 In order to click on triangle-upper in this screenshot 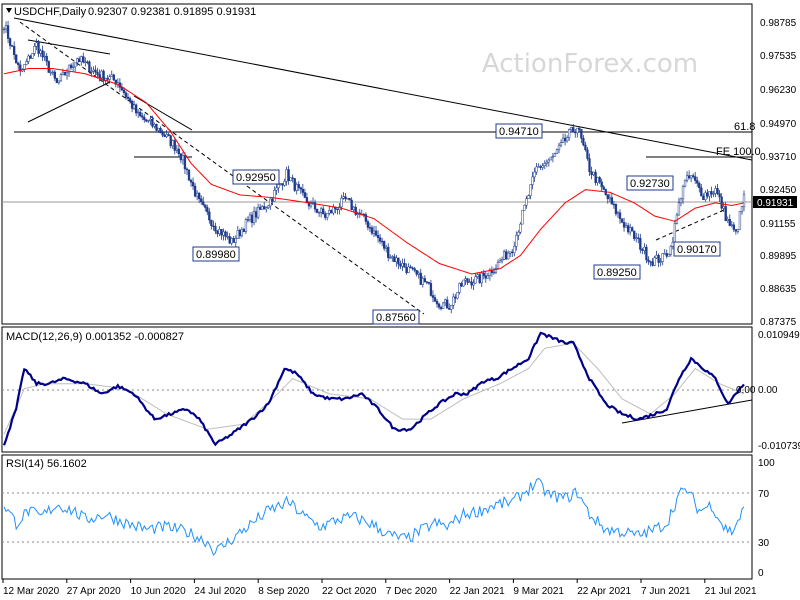, I will do `click(69, 47)`.